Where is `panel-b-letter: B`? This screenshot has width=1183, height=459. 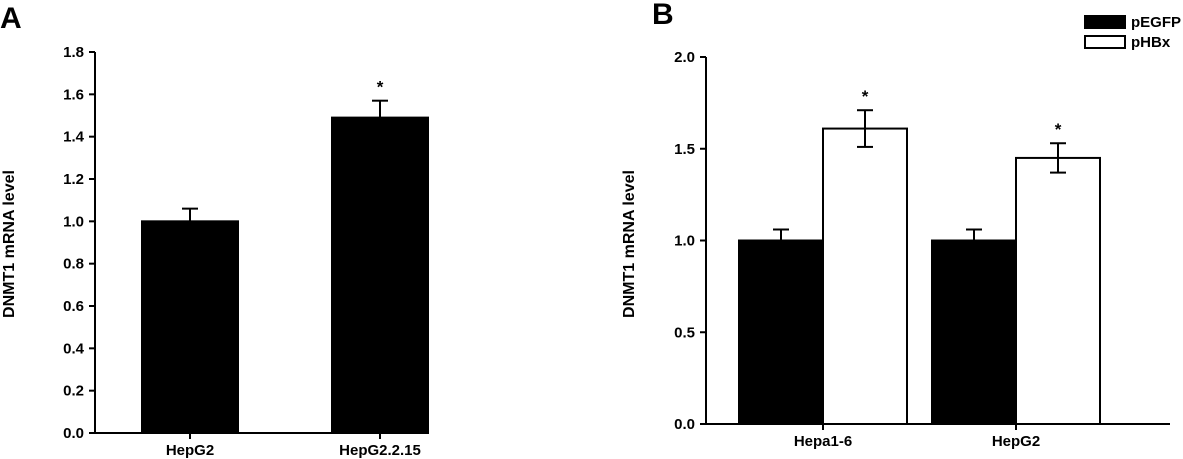 panel-b-letter: B is located at coordinates (663, 15).